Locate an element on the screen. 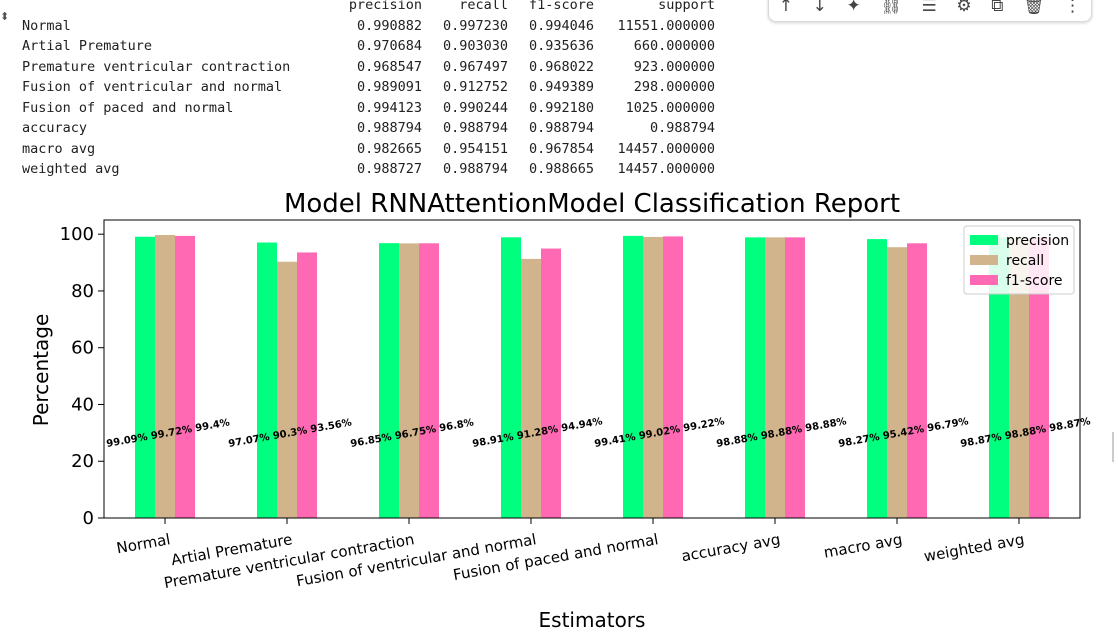 The width and height of the screenshot is (1118, 640). x-tick-label: accuracy avg is located at coordinates (731, 547).